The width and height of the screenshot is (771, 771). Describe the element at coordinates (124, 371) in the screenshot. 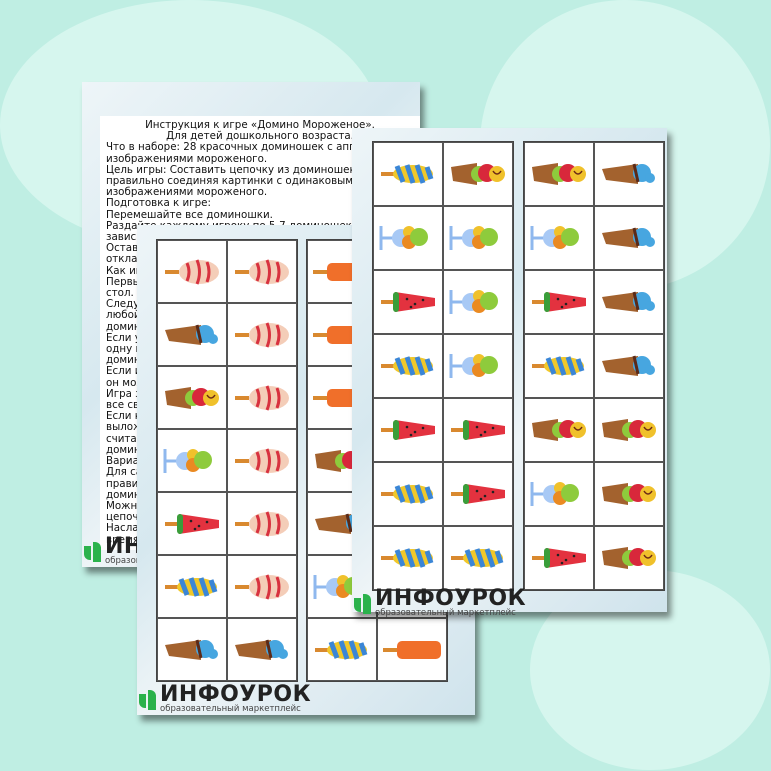

I see `instruction-line: Если и` at that location.